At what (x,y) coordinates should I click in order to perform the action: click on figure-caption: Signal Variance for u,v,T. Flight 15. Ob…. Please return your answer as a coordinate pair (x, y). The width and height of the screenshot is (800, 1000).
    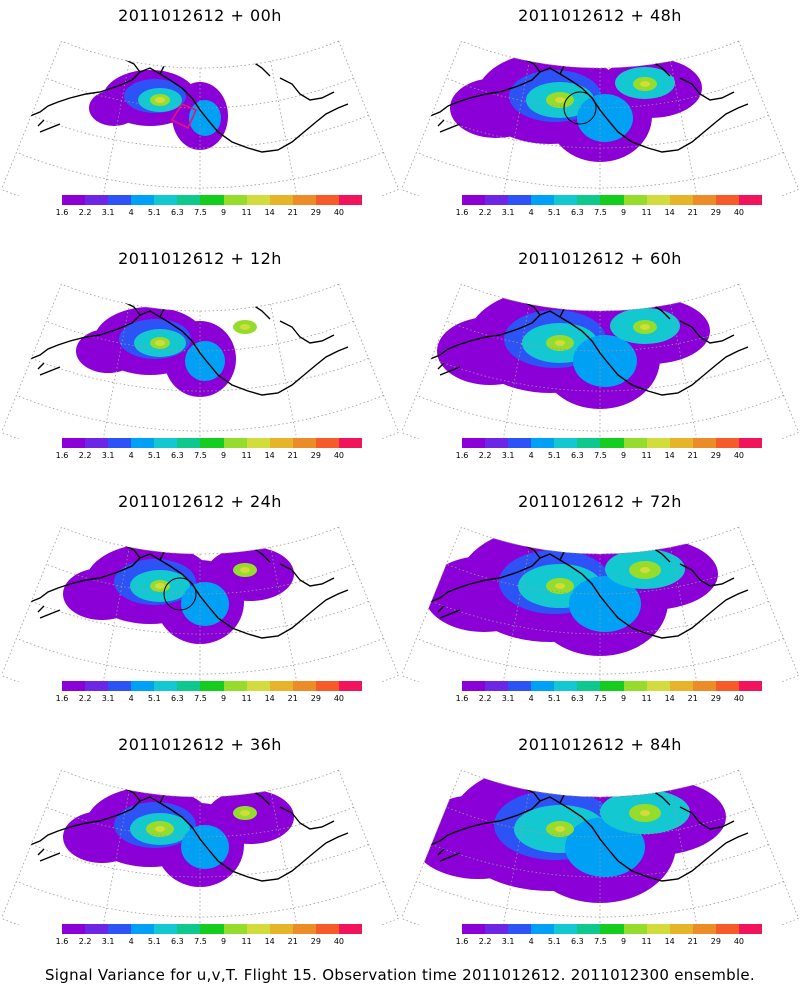
    Looking at the image, I should click on (400, 975).